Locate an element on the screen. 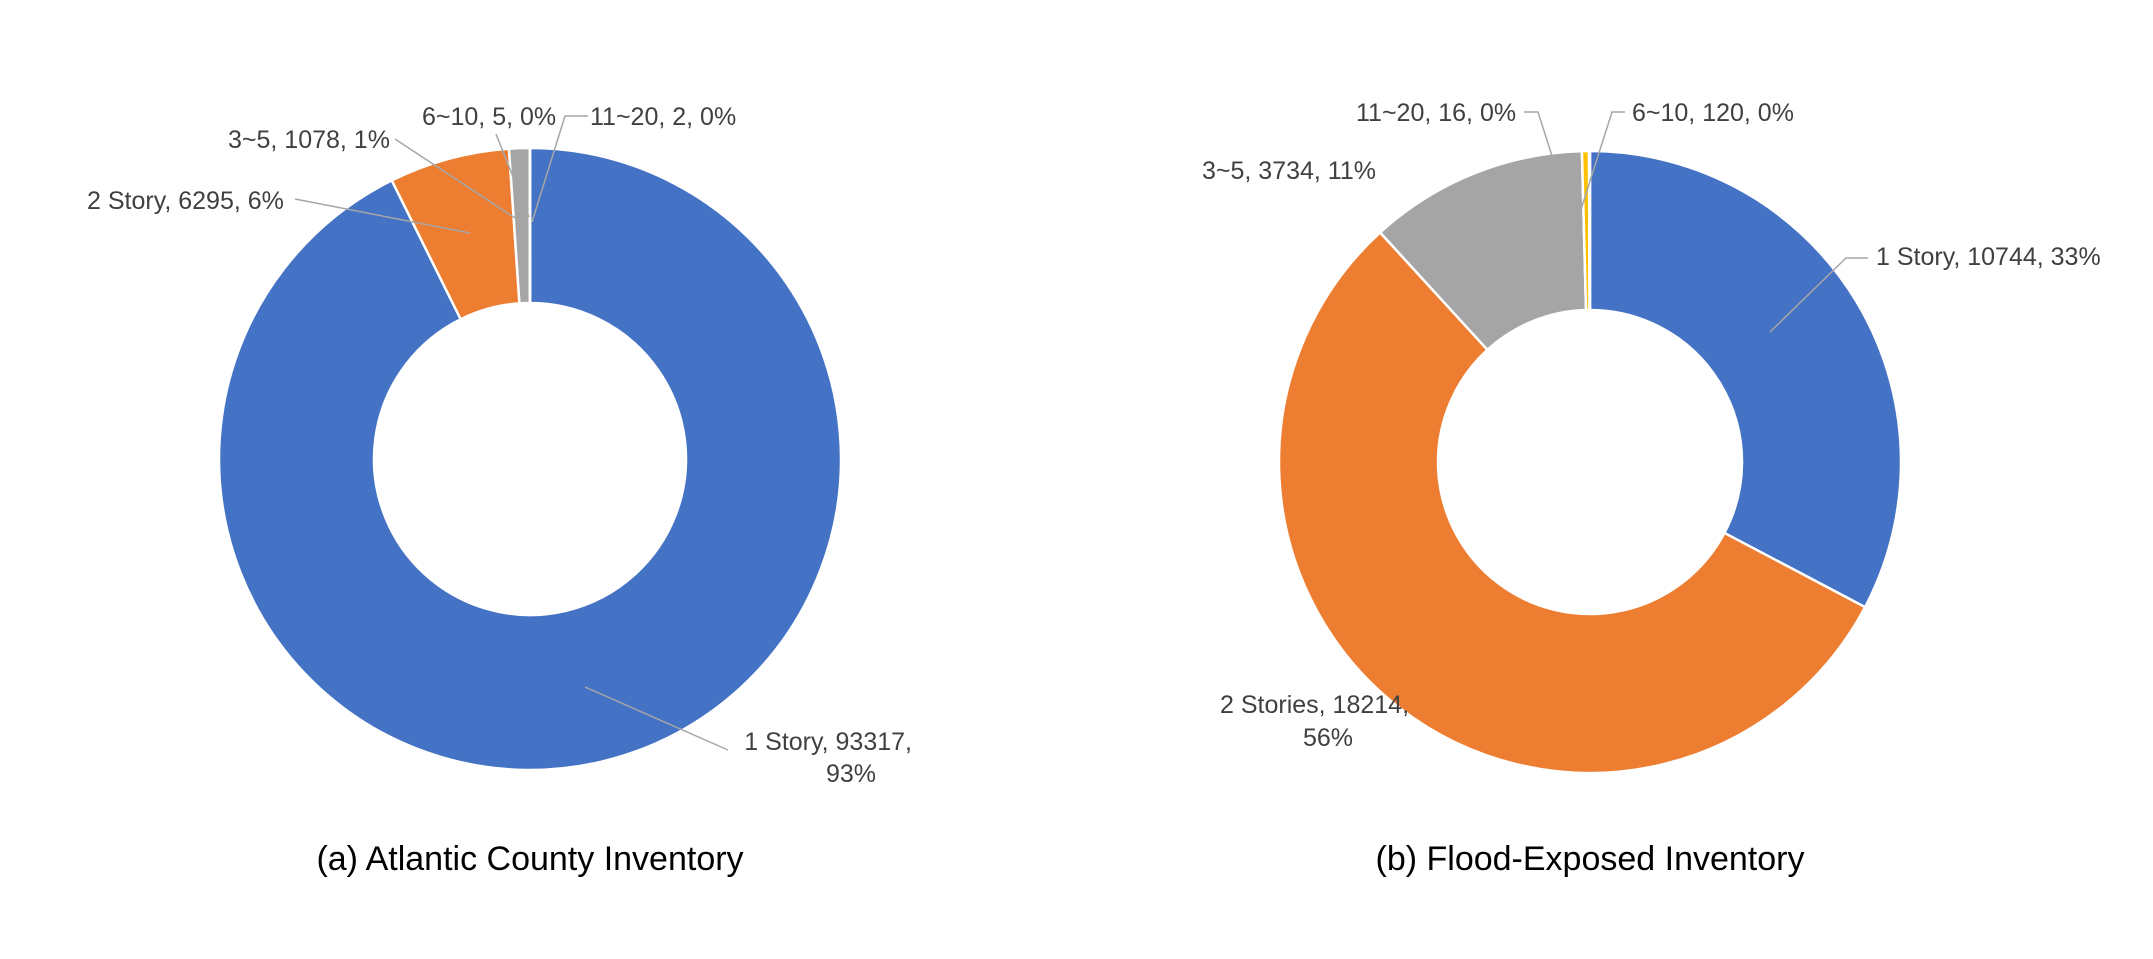 This screenshot has height=959, width=2153. data-label-11-20: 11~20, 2, 0% is located at coordinates (663, 117).